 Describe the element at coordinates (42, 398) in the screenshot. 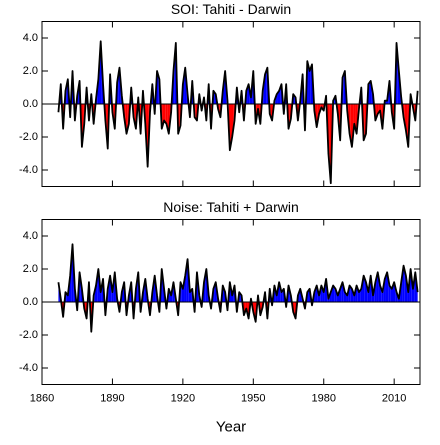

I see `x-tick-label: 1860` at that location.